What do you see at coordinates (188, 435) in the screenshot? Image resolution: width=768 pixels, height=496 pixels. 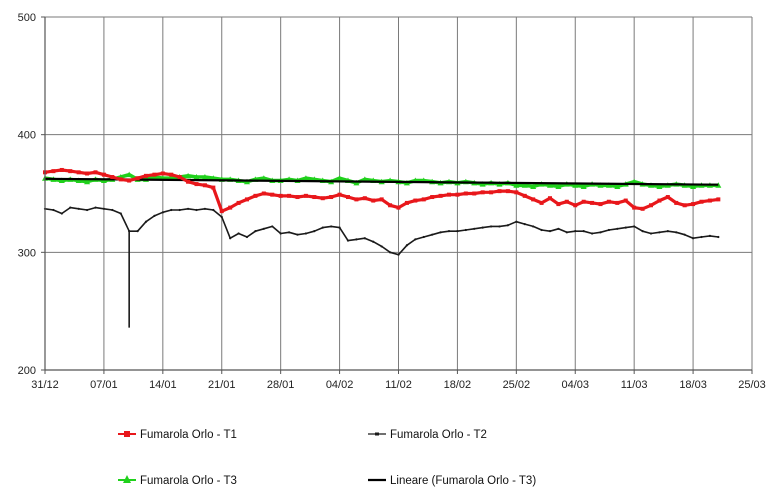 I see `legend-label: Fumarola Orlo - T1` at bounding box center [188, 435].